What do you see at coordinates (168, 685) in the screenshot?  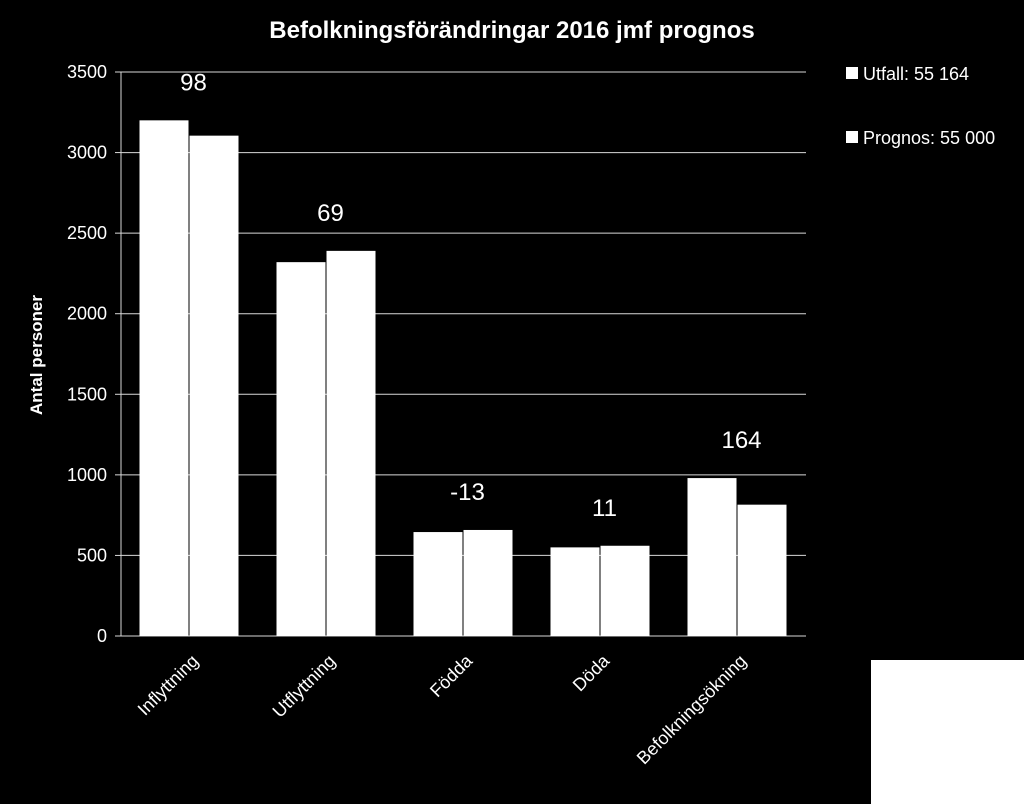 I see `x-category-label: Inflyttning` at bounding box center [168, 685].